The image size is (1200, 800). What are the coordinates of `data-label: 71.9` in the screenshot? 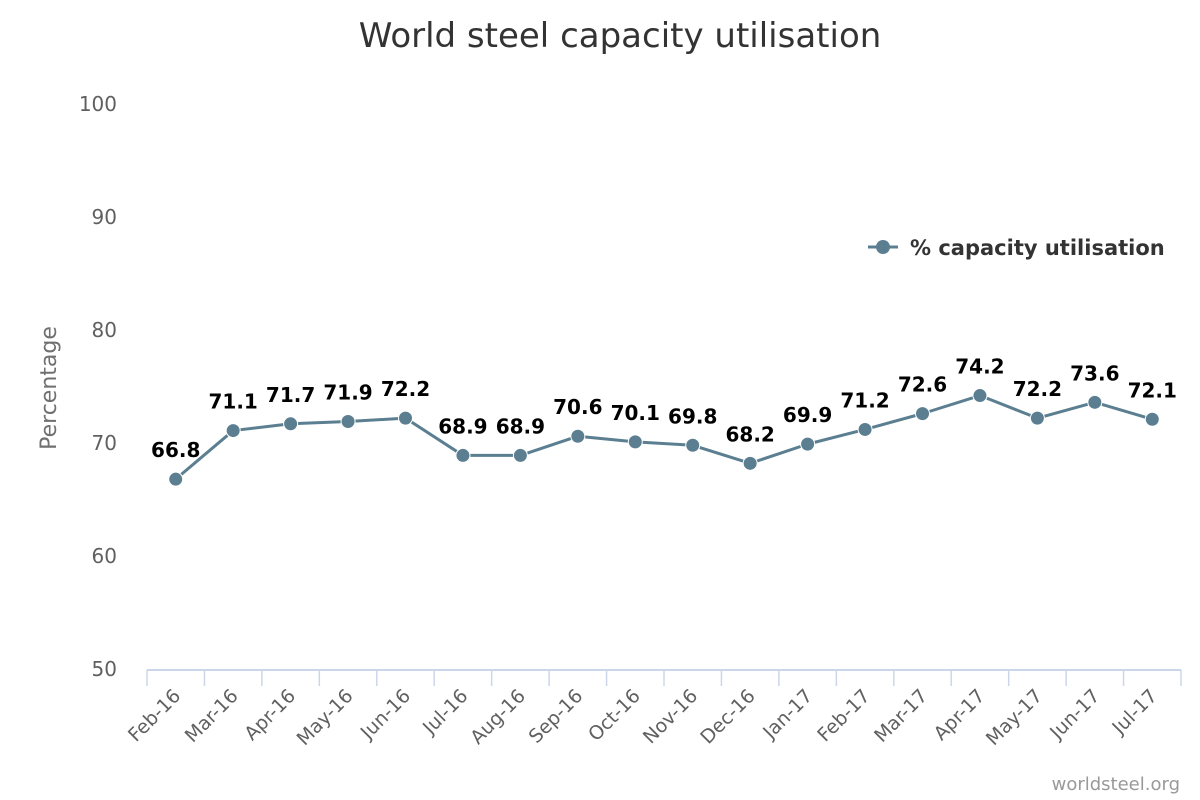 It's located at (347, 393).